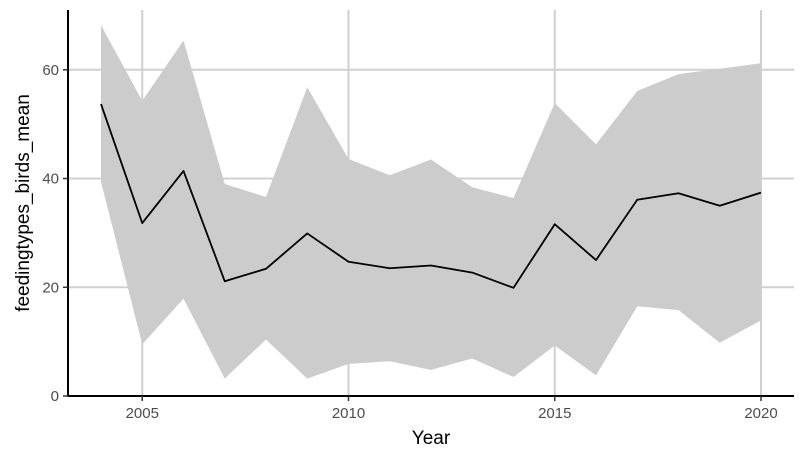 Image resolution: width=806 pixels, height=460 pixels. Describe the element at coordinates (431, 438) in the screenshot. I see `x-axis-title: Year` at that location.